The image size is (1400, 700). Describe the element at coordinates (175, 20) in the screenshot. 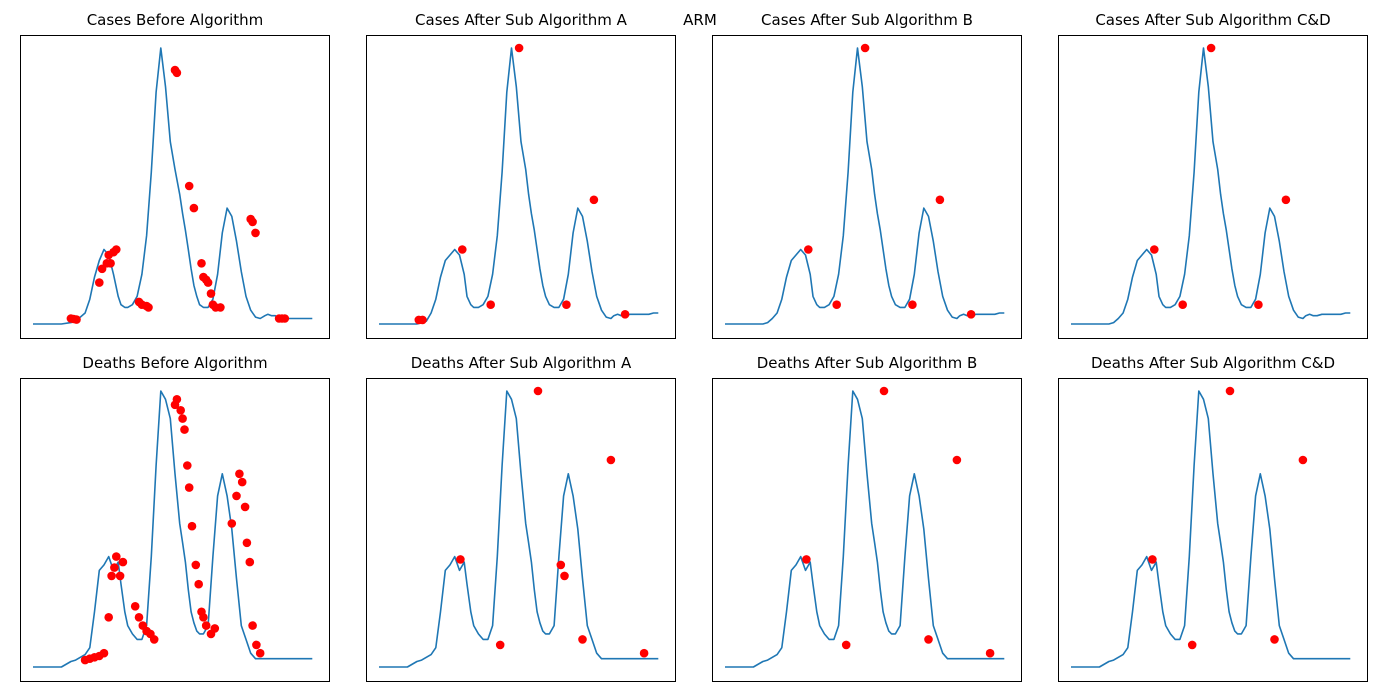

I see `panel-title: Cases Before Algorithm` at that location.